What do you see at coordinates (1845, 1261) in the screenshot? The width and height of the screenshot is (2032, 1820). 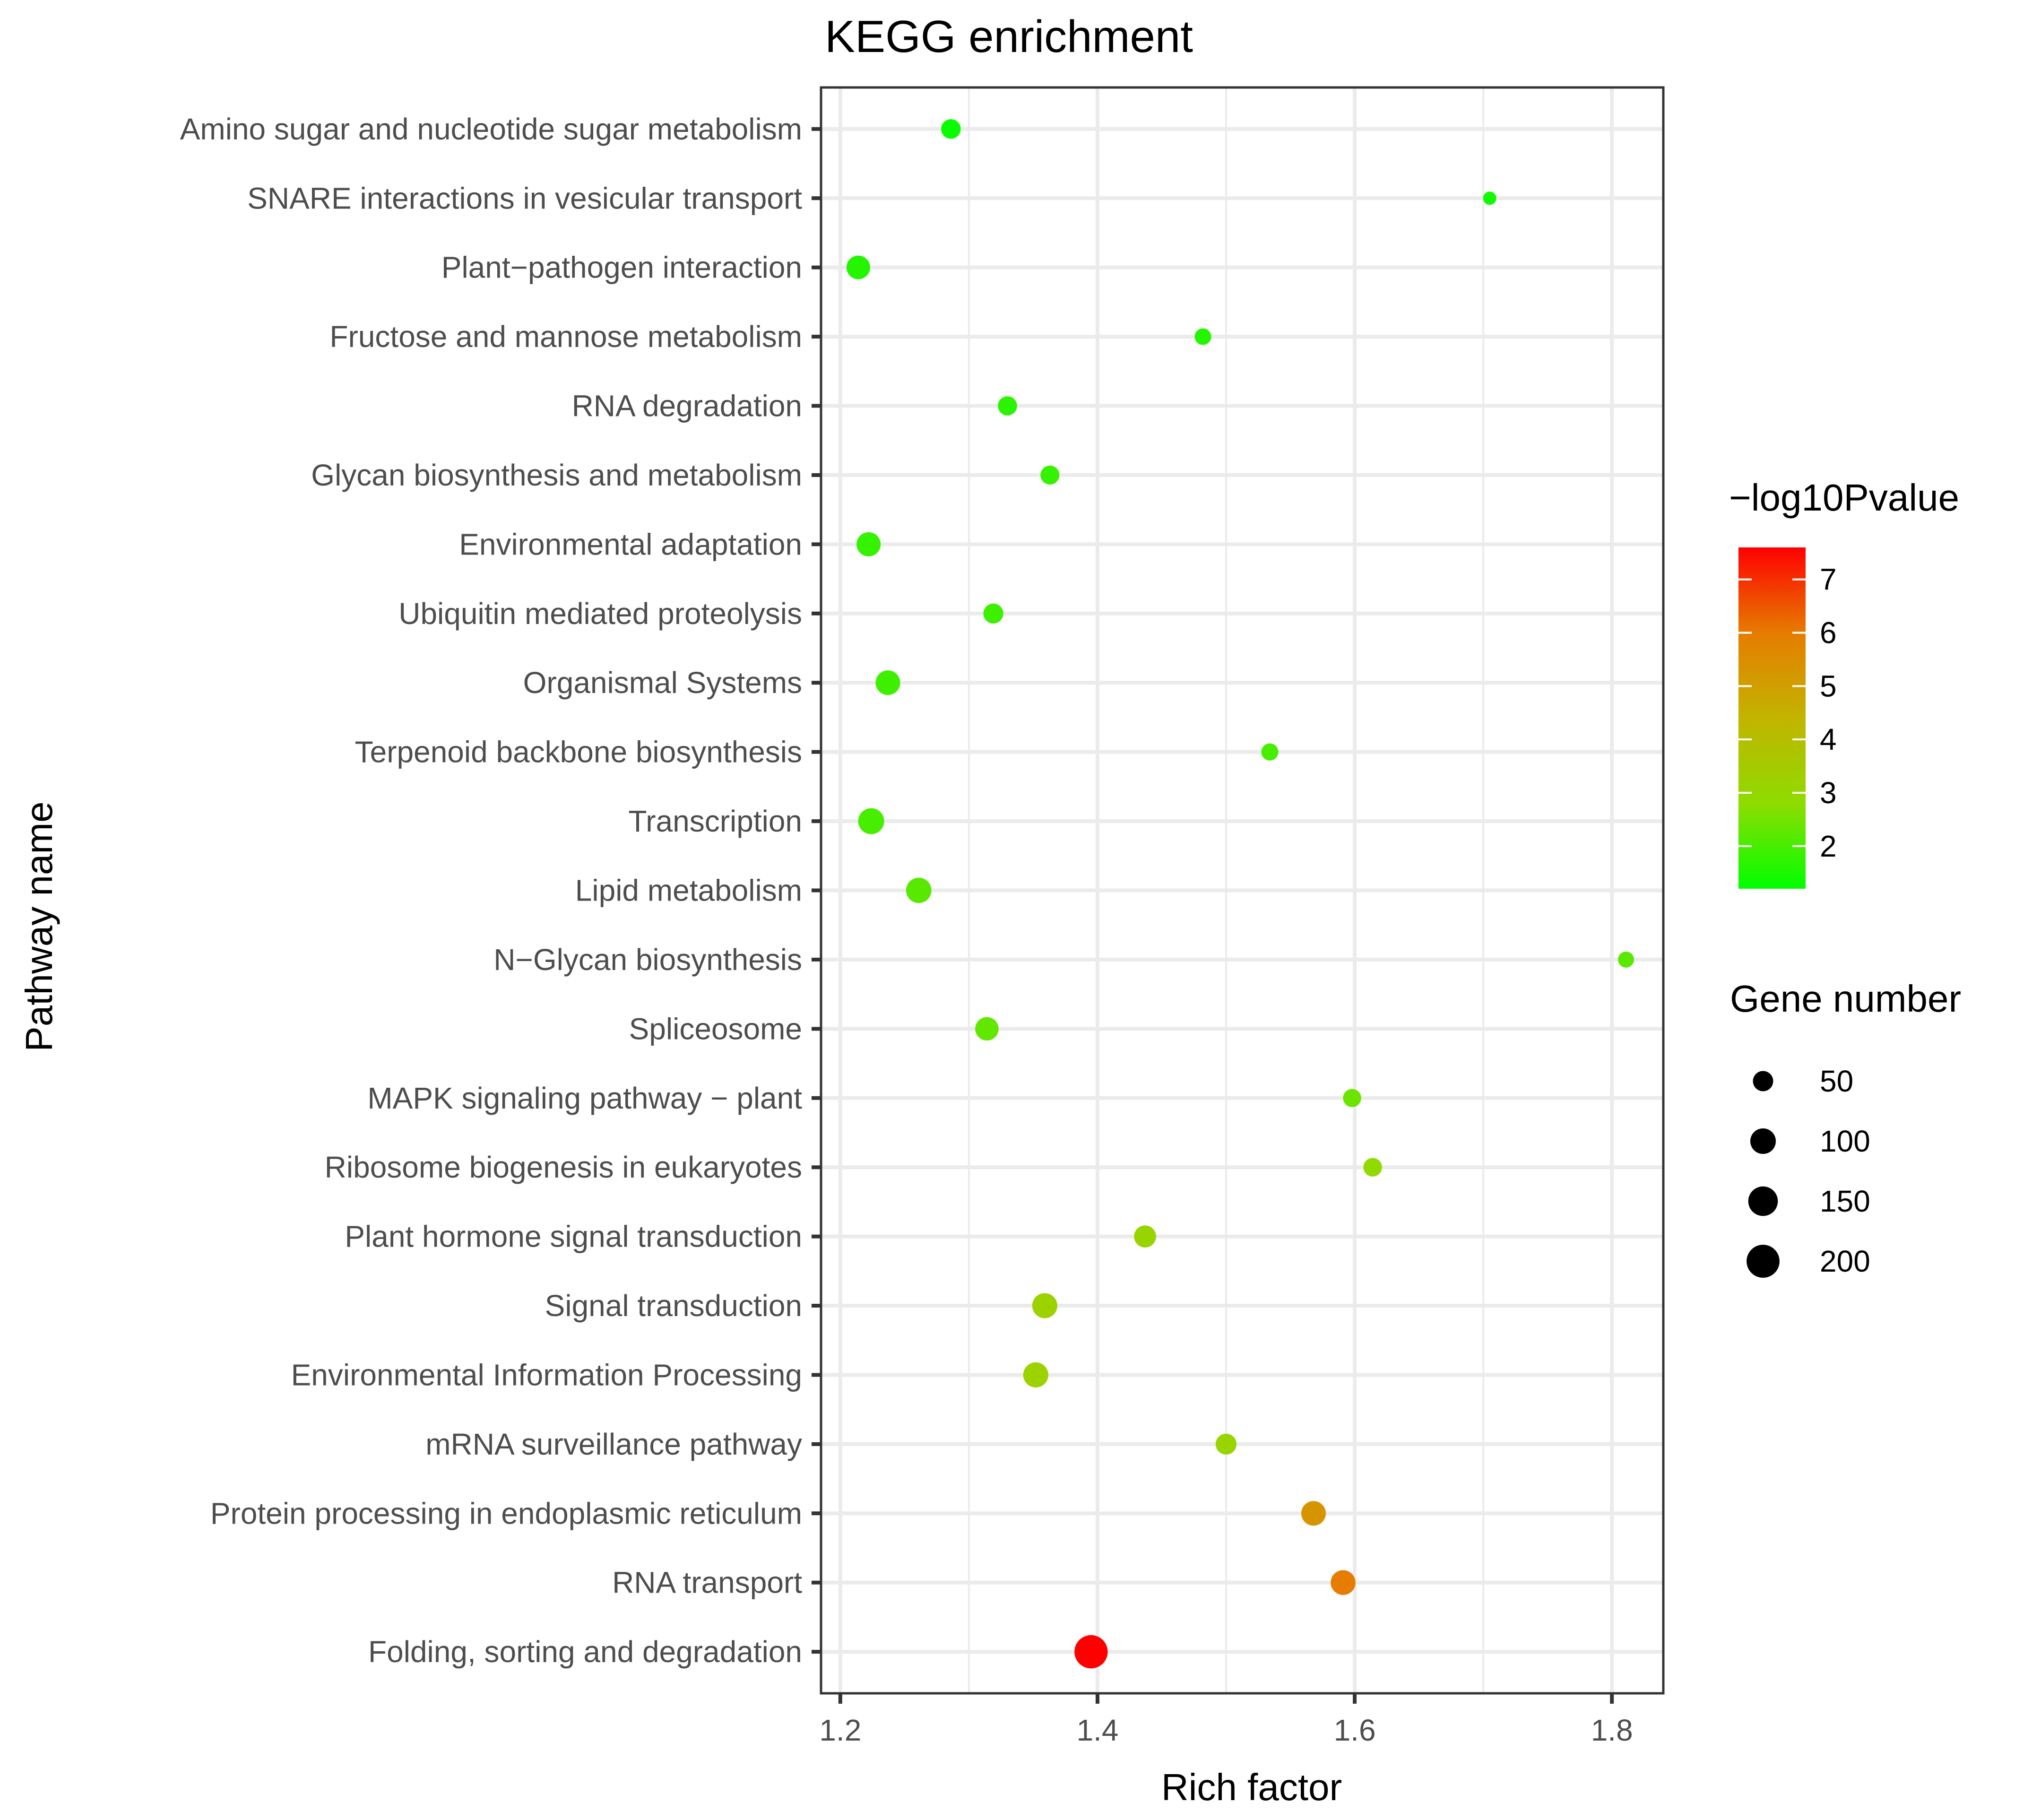 I see `size-legend-label: 200` at bounding box center [1845, 1261].